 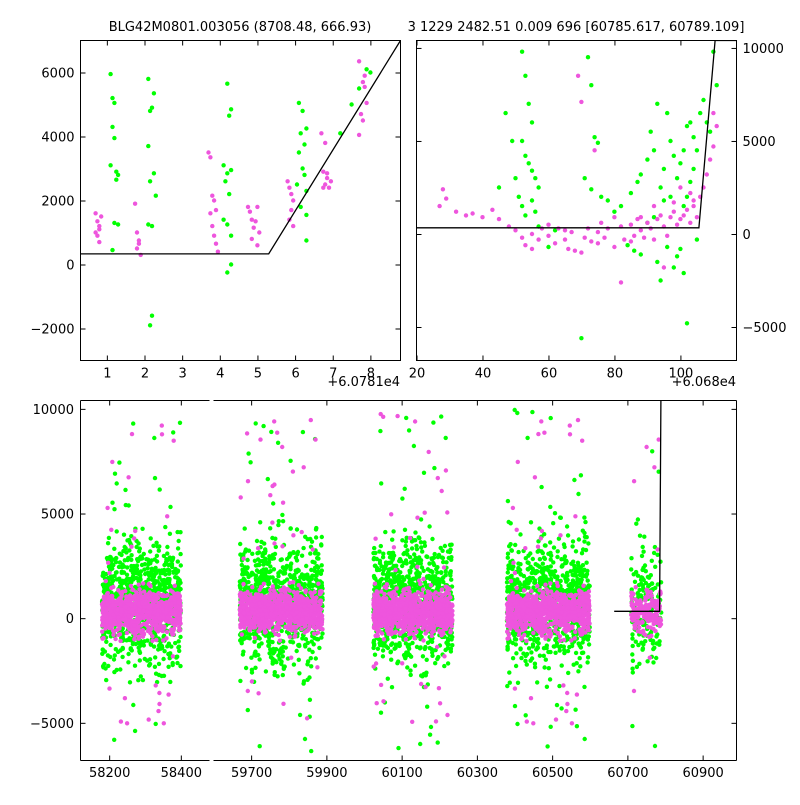 What do you see at coordinates (183, 374) in the screenshot?
I see `p1-xtick-label: 3` at bounding box center [183, 374].